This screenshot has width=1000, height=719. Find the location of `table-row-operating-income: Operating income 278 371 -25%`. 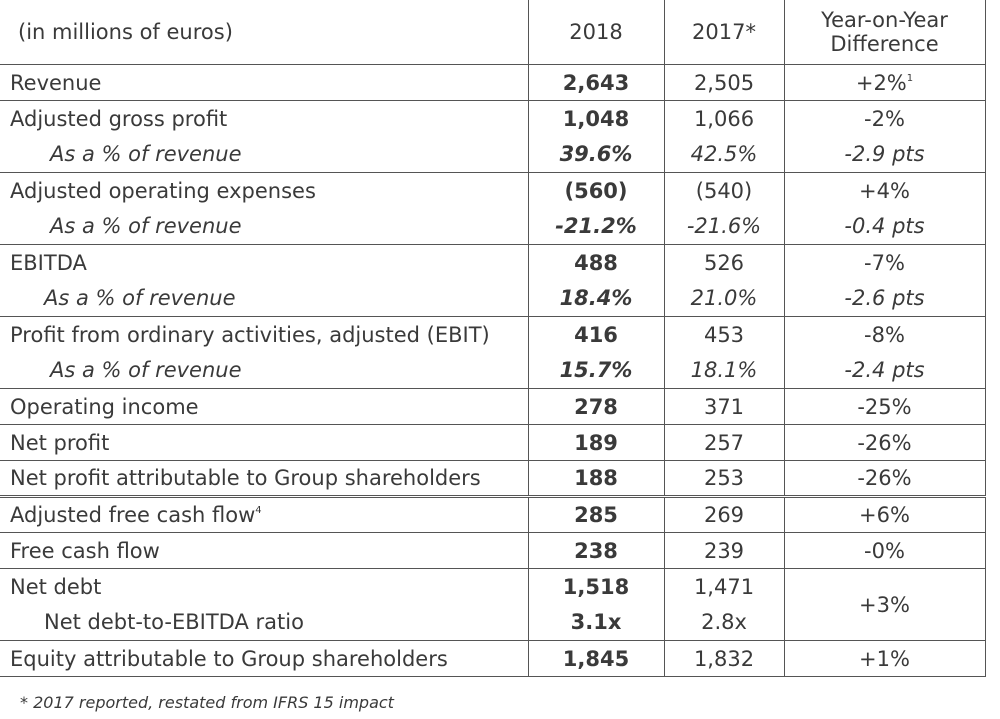

table-row-operating-income: Operating income 278 371 -25% is located at coordinates (493, 406).